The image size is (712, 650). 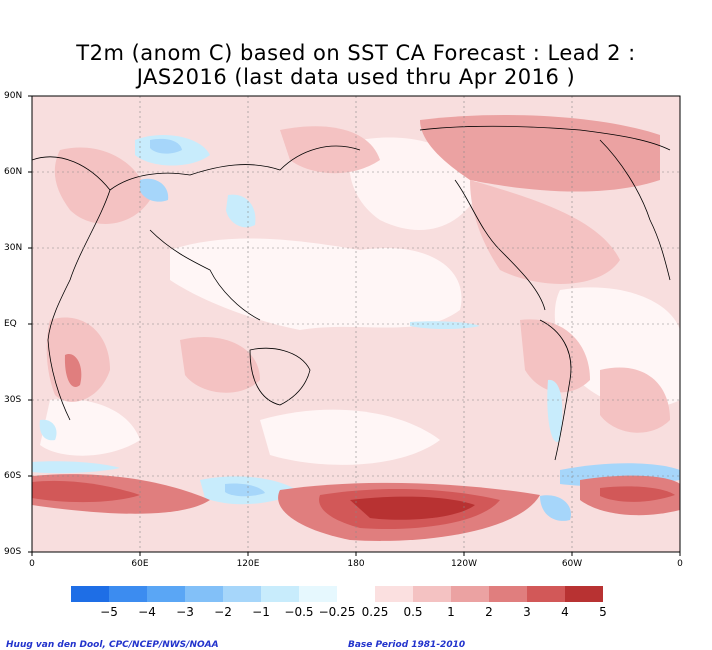 I want to click on colorbar-tick-label: 3, so click(x=527, y=612).